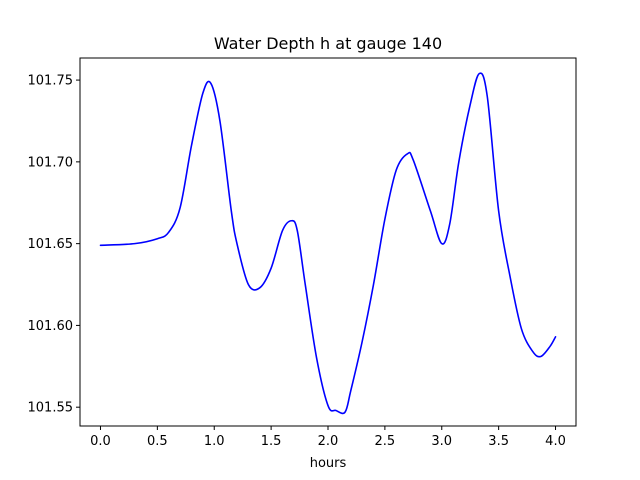 This screenshot has height=480, width=640. What do you see at coordinates (157, 441) in the screenshot?
I see `x-tick-label: 0.5` at bounding box center [157, 441].